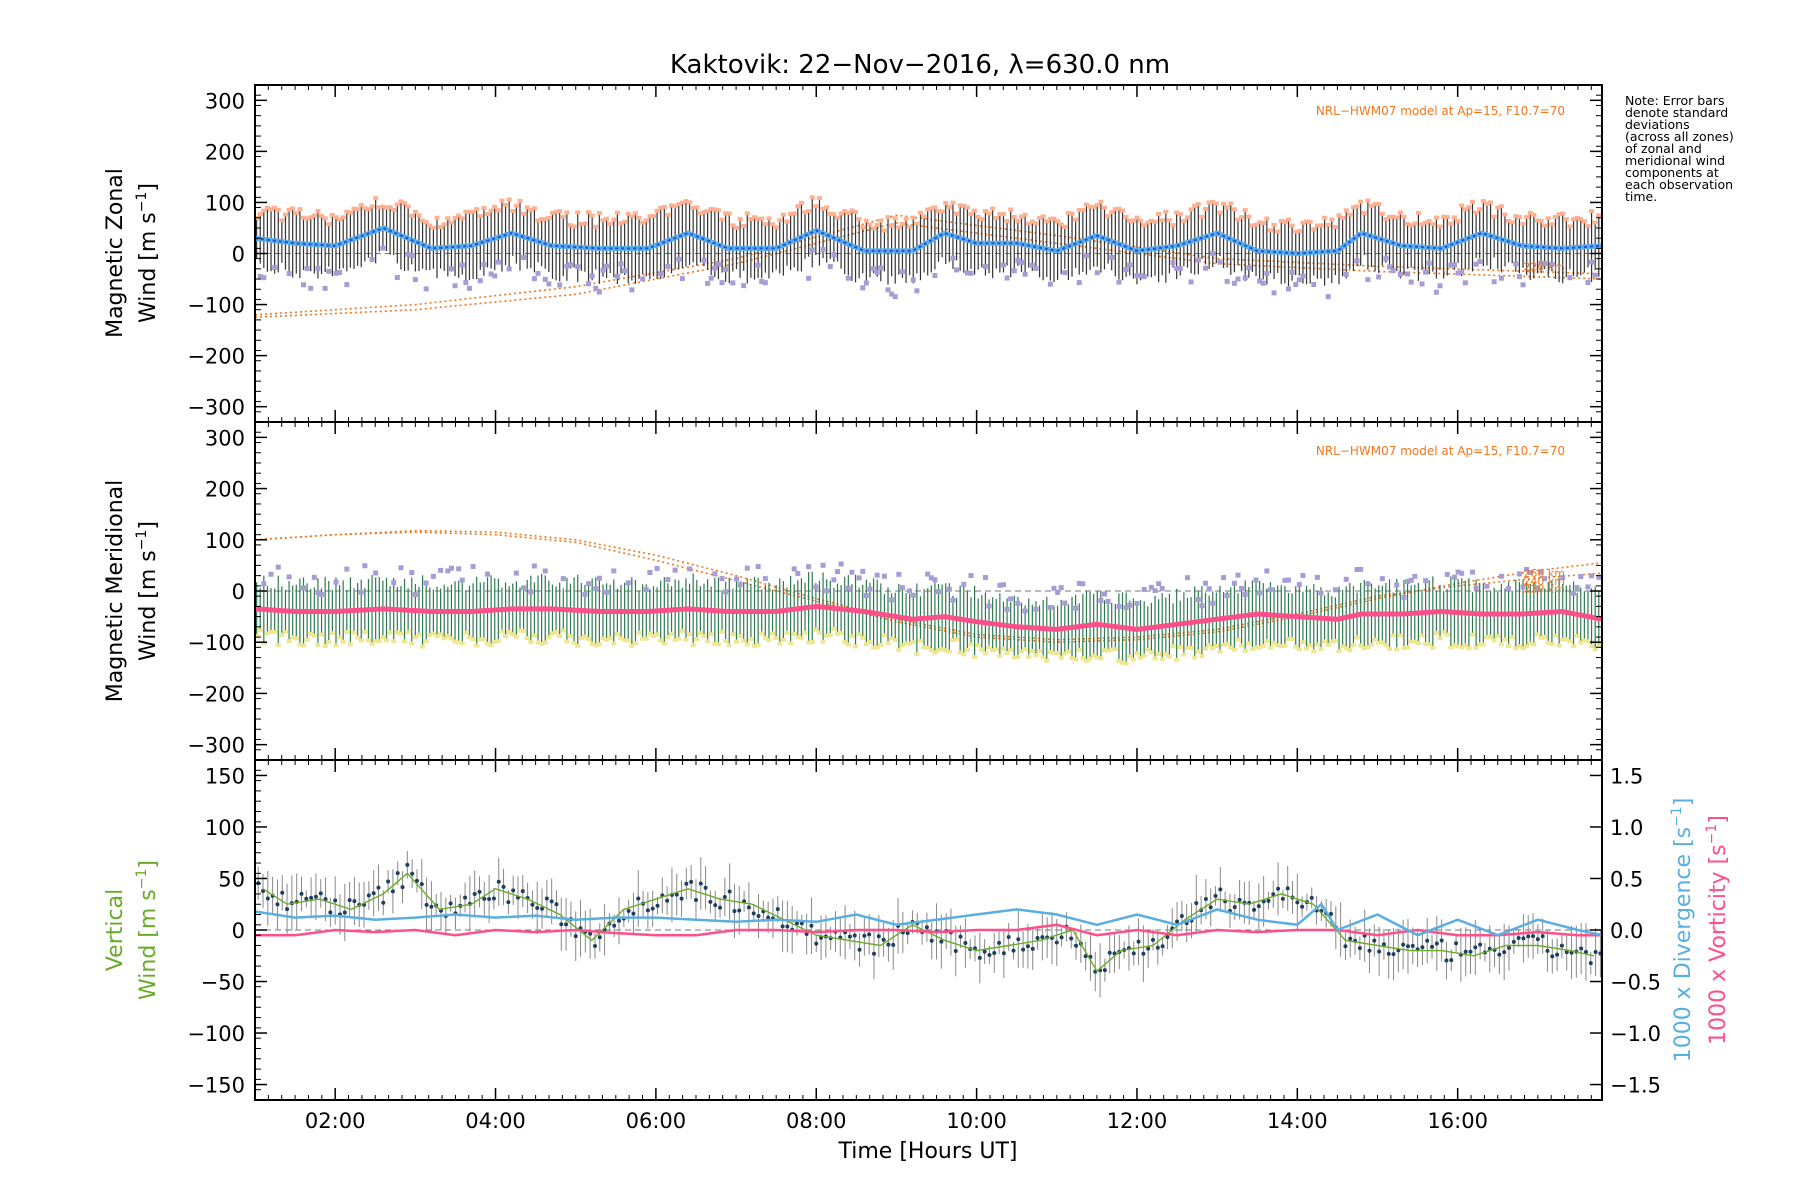 This screenshot has width=1800, height=1200. Describe the element at coordinates (1635, 983) in the screenshot. I see `right-axis-tick-label: −0.5` at that location.